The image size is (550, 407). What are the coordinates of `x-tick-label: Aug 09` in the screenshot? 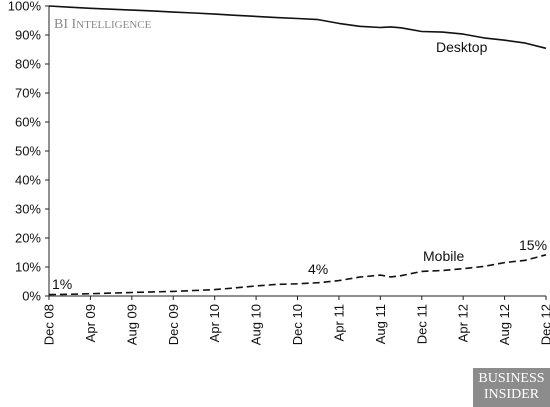 It's located at (131, 324).